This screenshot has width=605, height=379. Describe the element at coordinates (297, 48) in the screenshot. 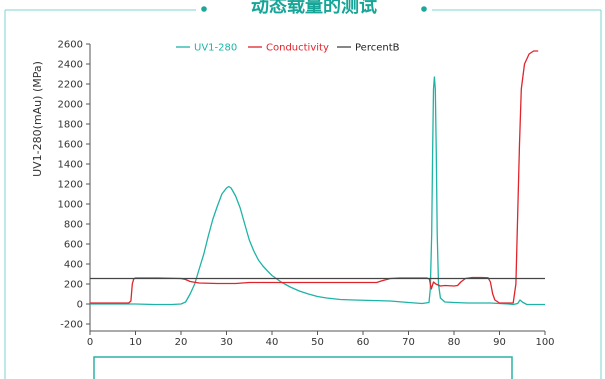

I see `legend-label: Conductivity` at that location.